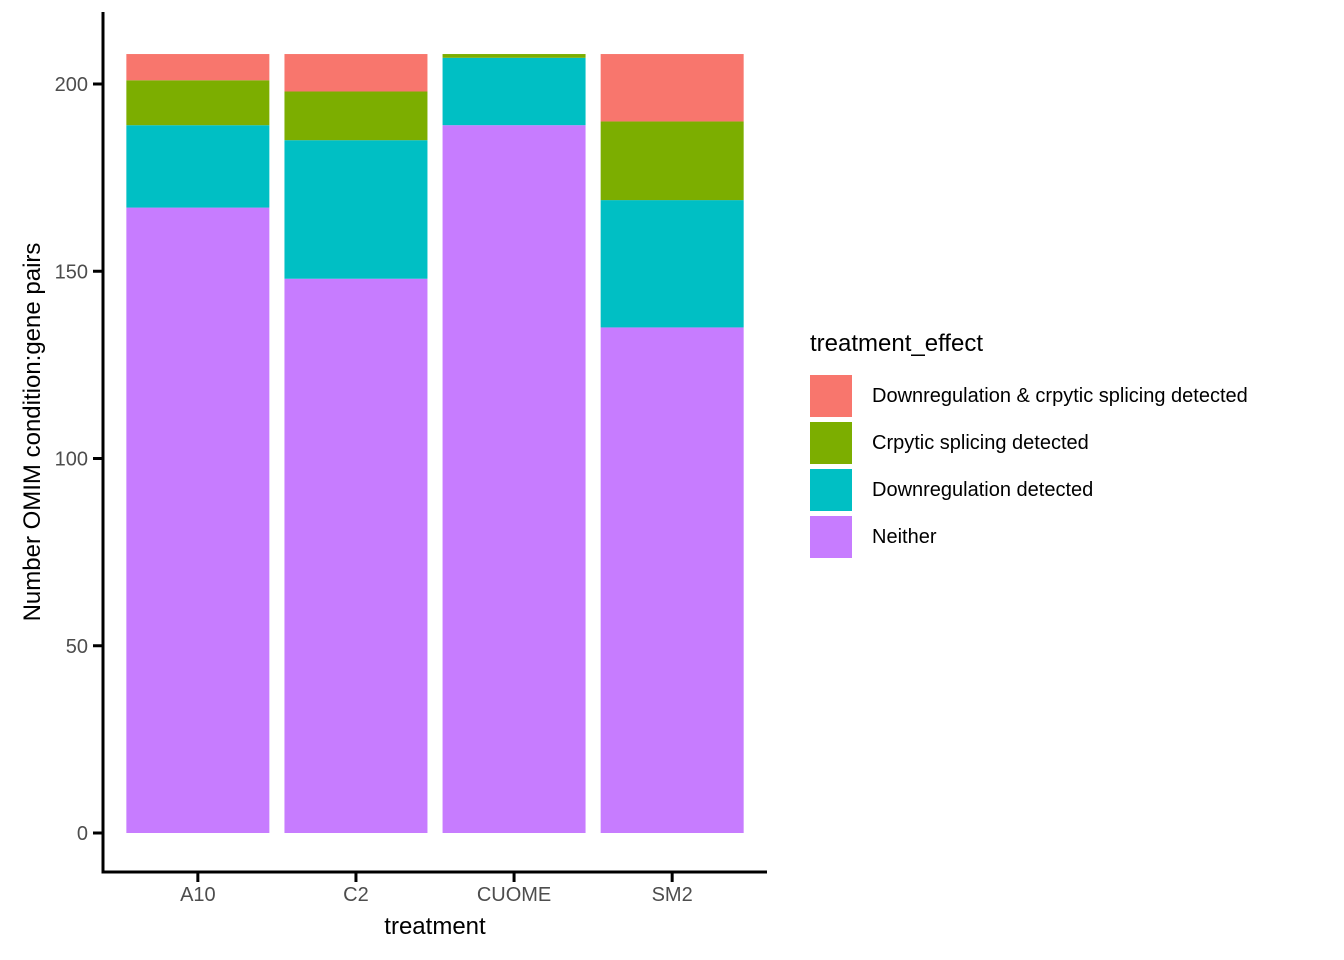 This screenshot has height=960, width=1344. What do you see at coordinates (904, 536) in the screenshot?
I see `legend-label: Neither` at bounding box center [904, 536].